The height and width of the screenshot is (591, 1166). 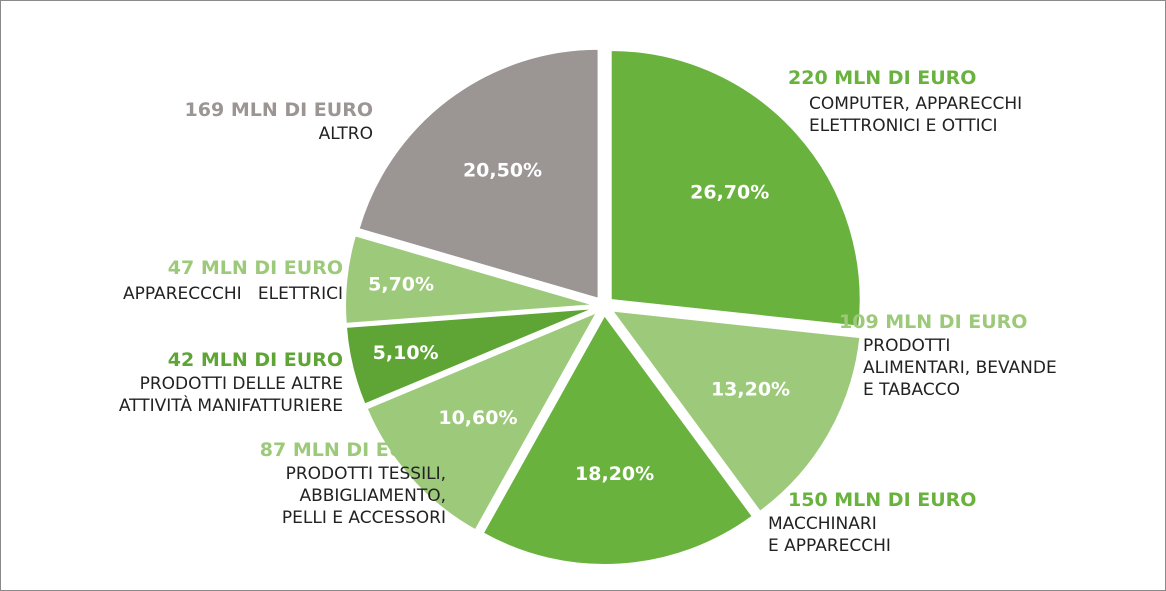 What do you see at coordinates (345, 134) in the screenshot?
I see `category-label: ALTRO` at bounding box center [345, 134].